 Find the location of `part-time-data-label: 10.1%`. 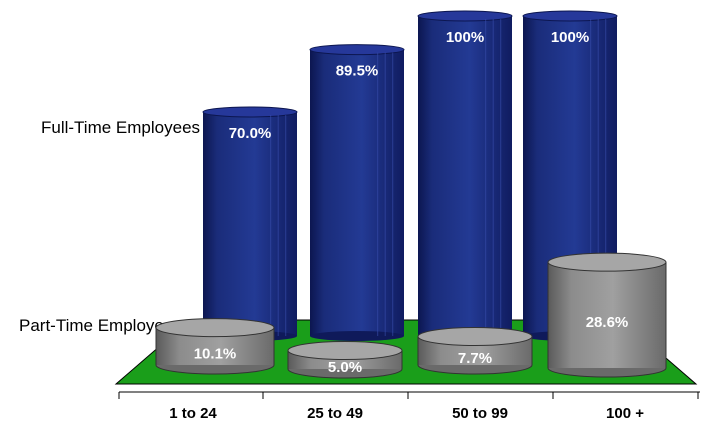

part-time-data-label: 10.1% is located at coordinates (215, 353).